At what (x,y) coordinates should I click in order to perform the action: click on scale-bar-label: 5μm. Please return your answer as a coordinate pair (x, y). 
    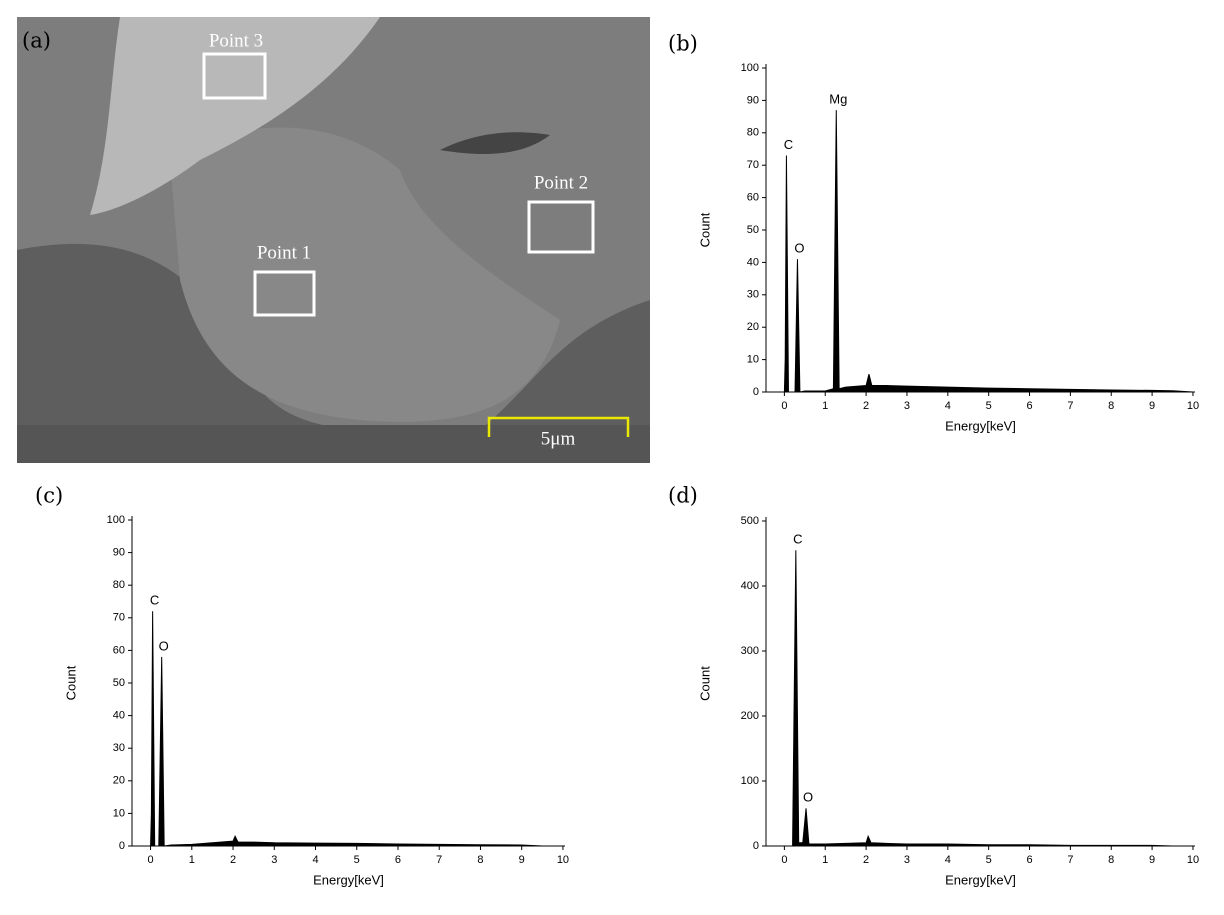
    Looking at the image, I should click on (558, 438).